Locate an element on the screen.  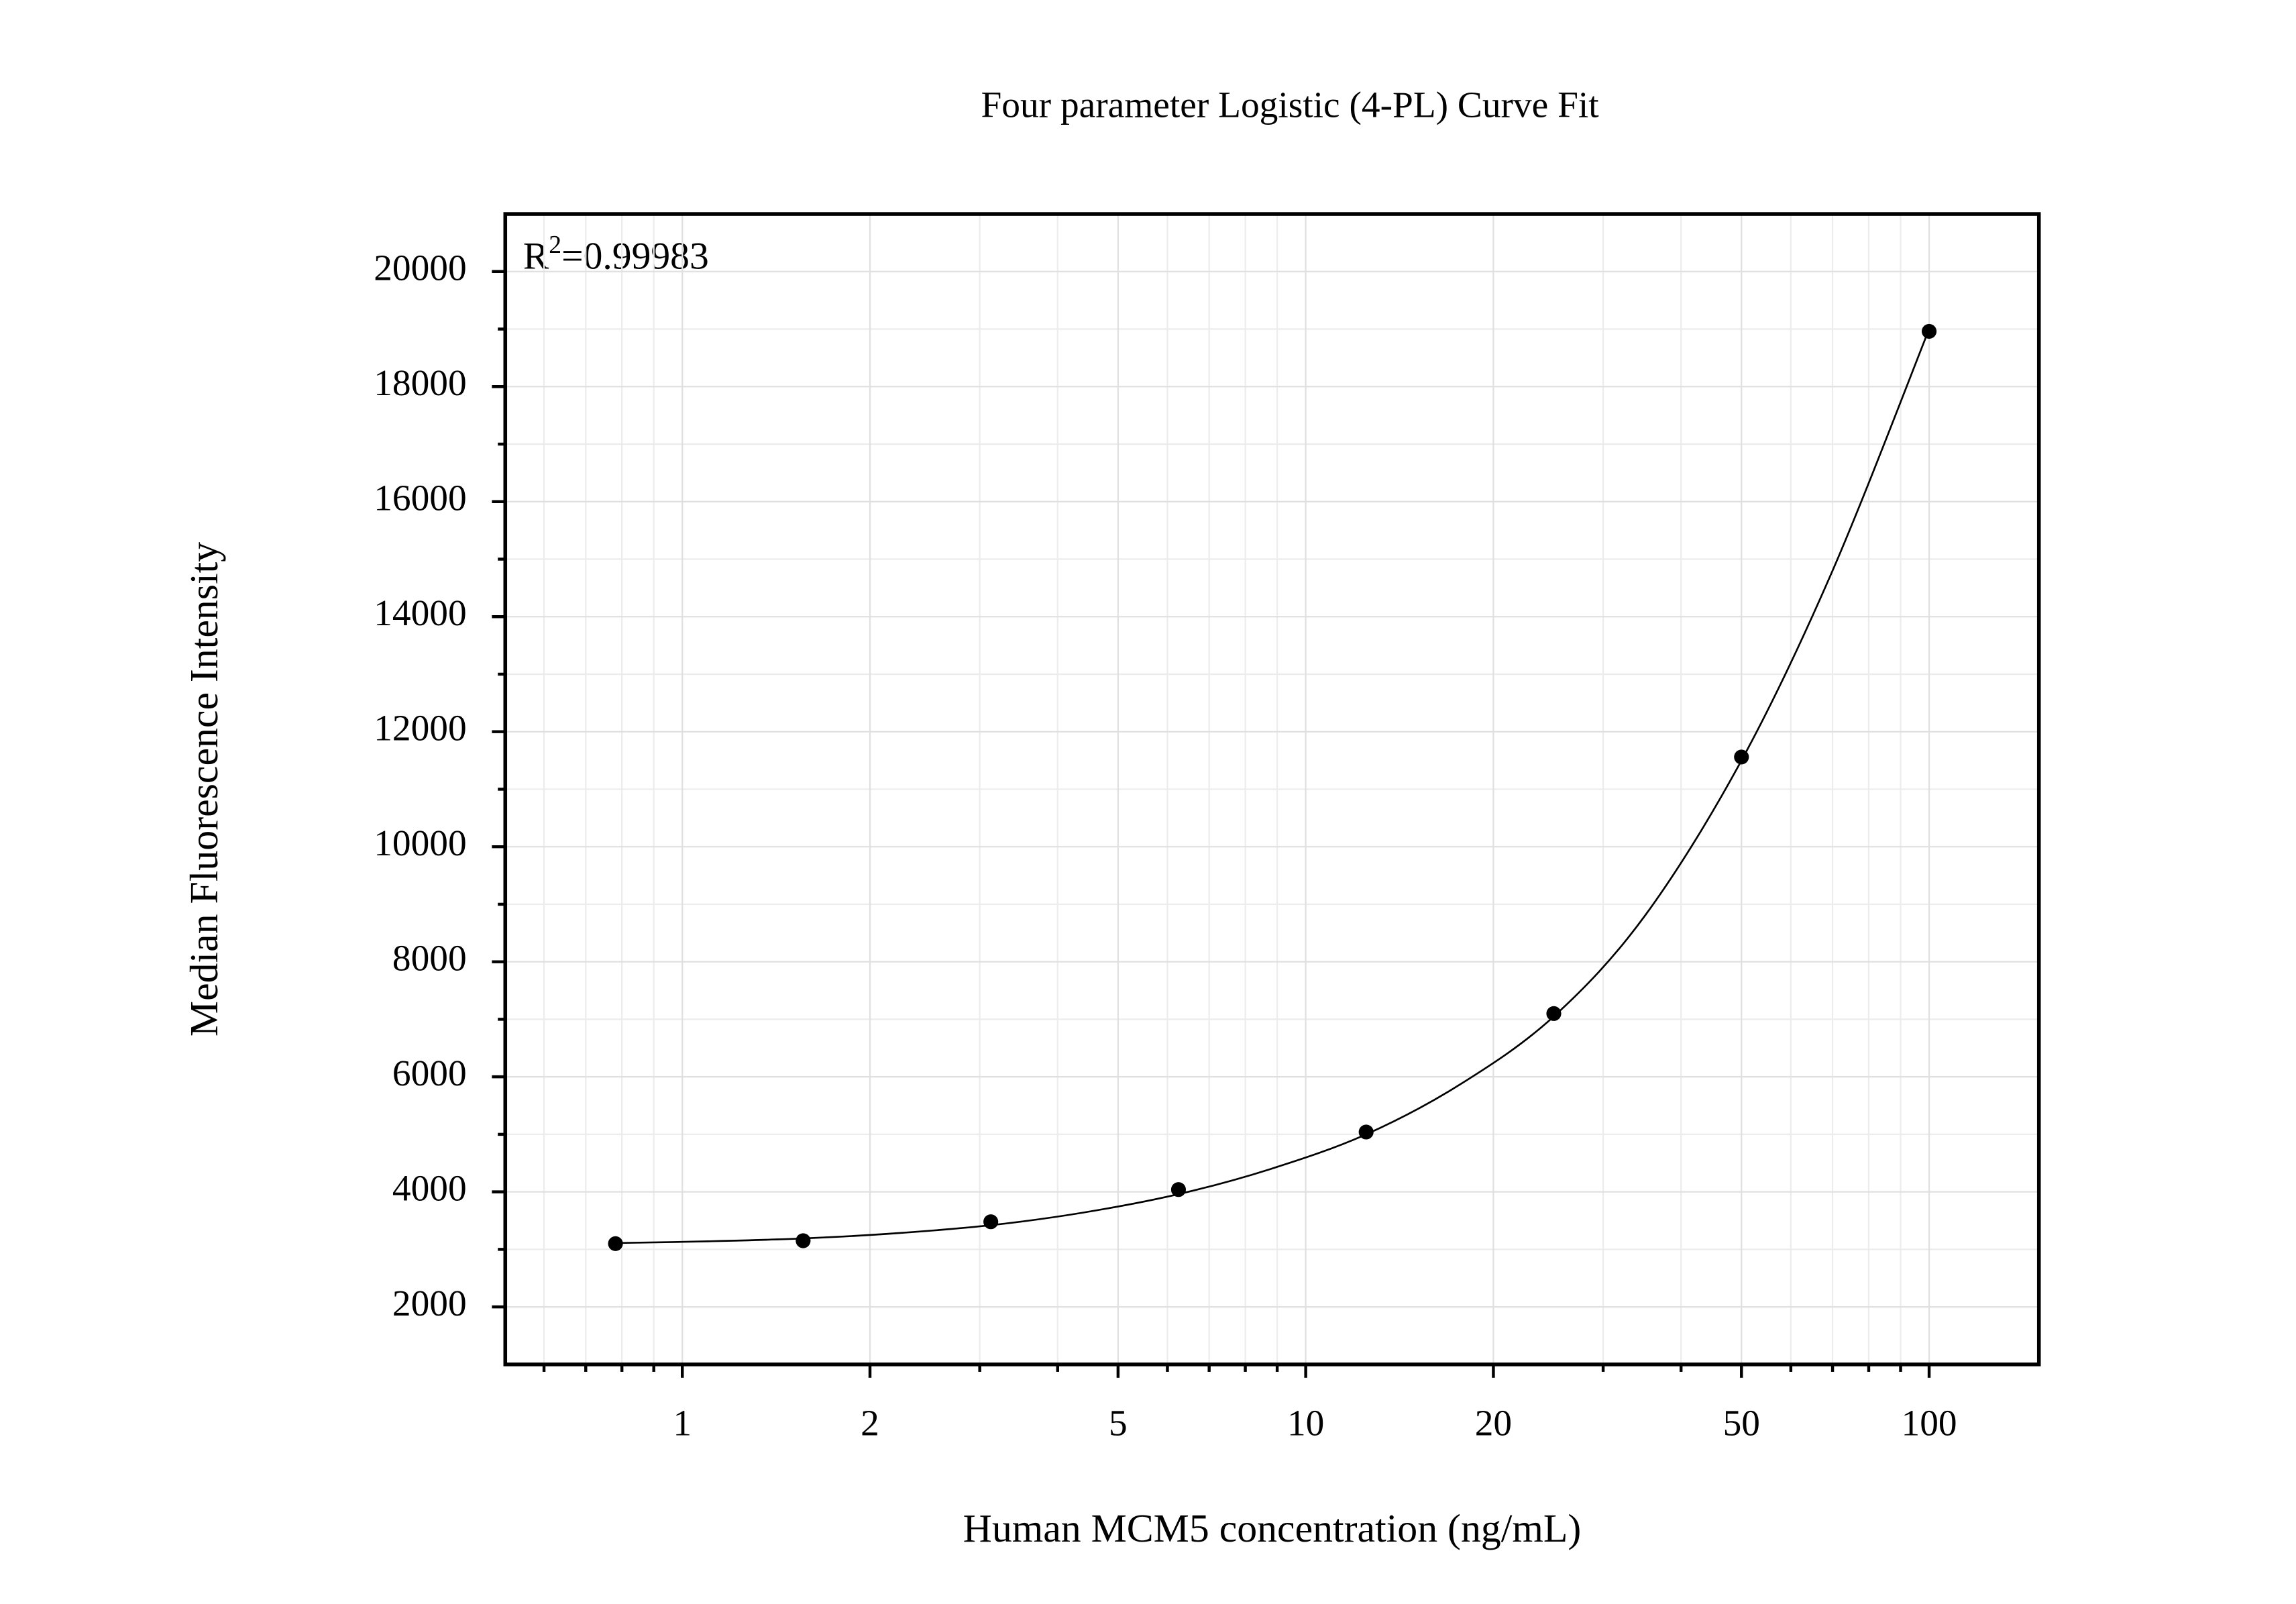
x-tick-label: 5 is located at coordinates (1118, 1423).